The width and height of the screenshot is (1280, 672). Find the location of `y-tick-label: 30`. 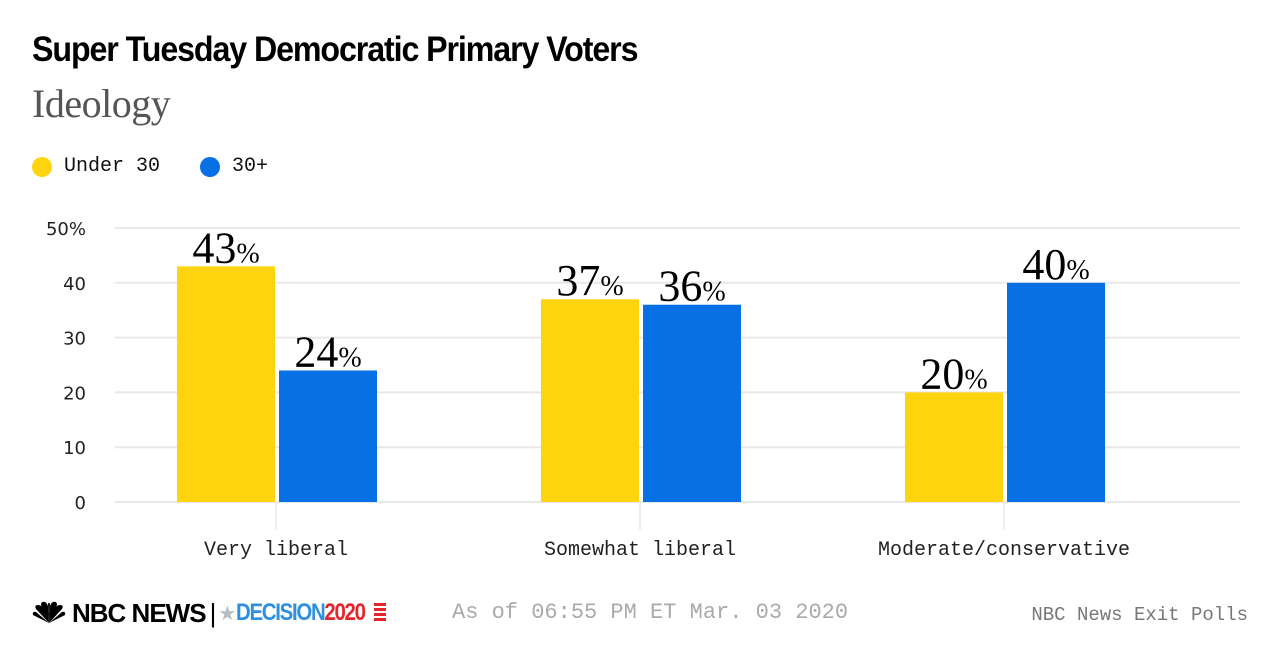

y-tick-label: 30 is located at coordinates (74, 339).